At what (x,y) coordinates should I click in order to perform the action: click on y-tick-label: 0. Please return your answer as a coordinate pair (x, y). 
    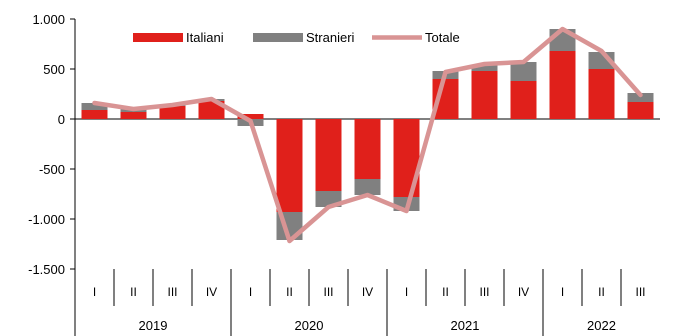
    Looking at the image, I should click on (61, 119).